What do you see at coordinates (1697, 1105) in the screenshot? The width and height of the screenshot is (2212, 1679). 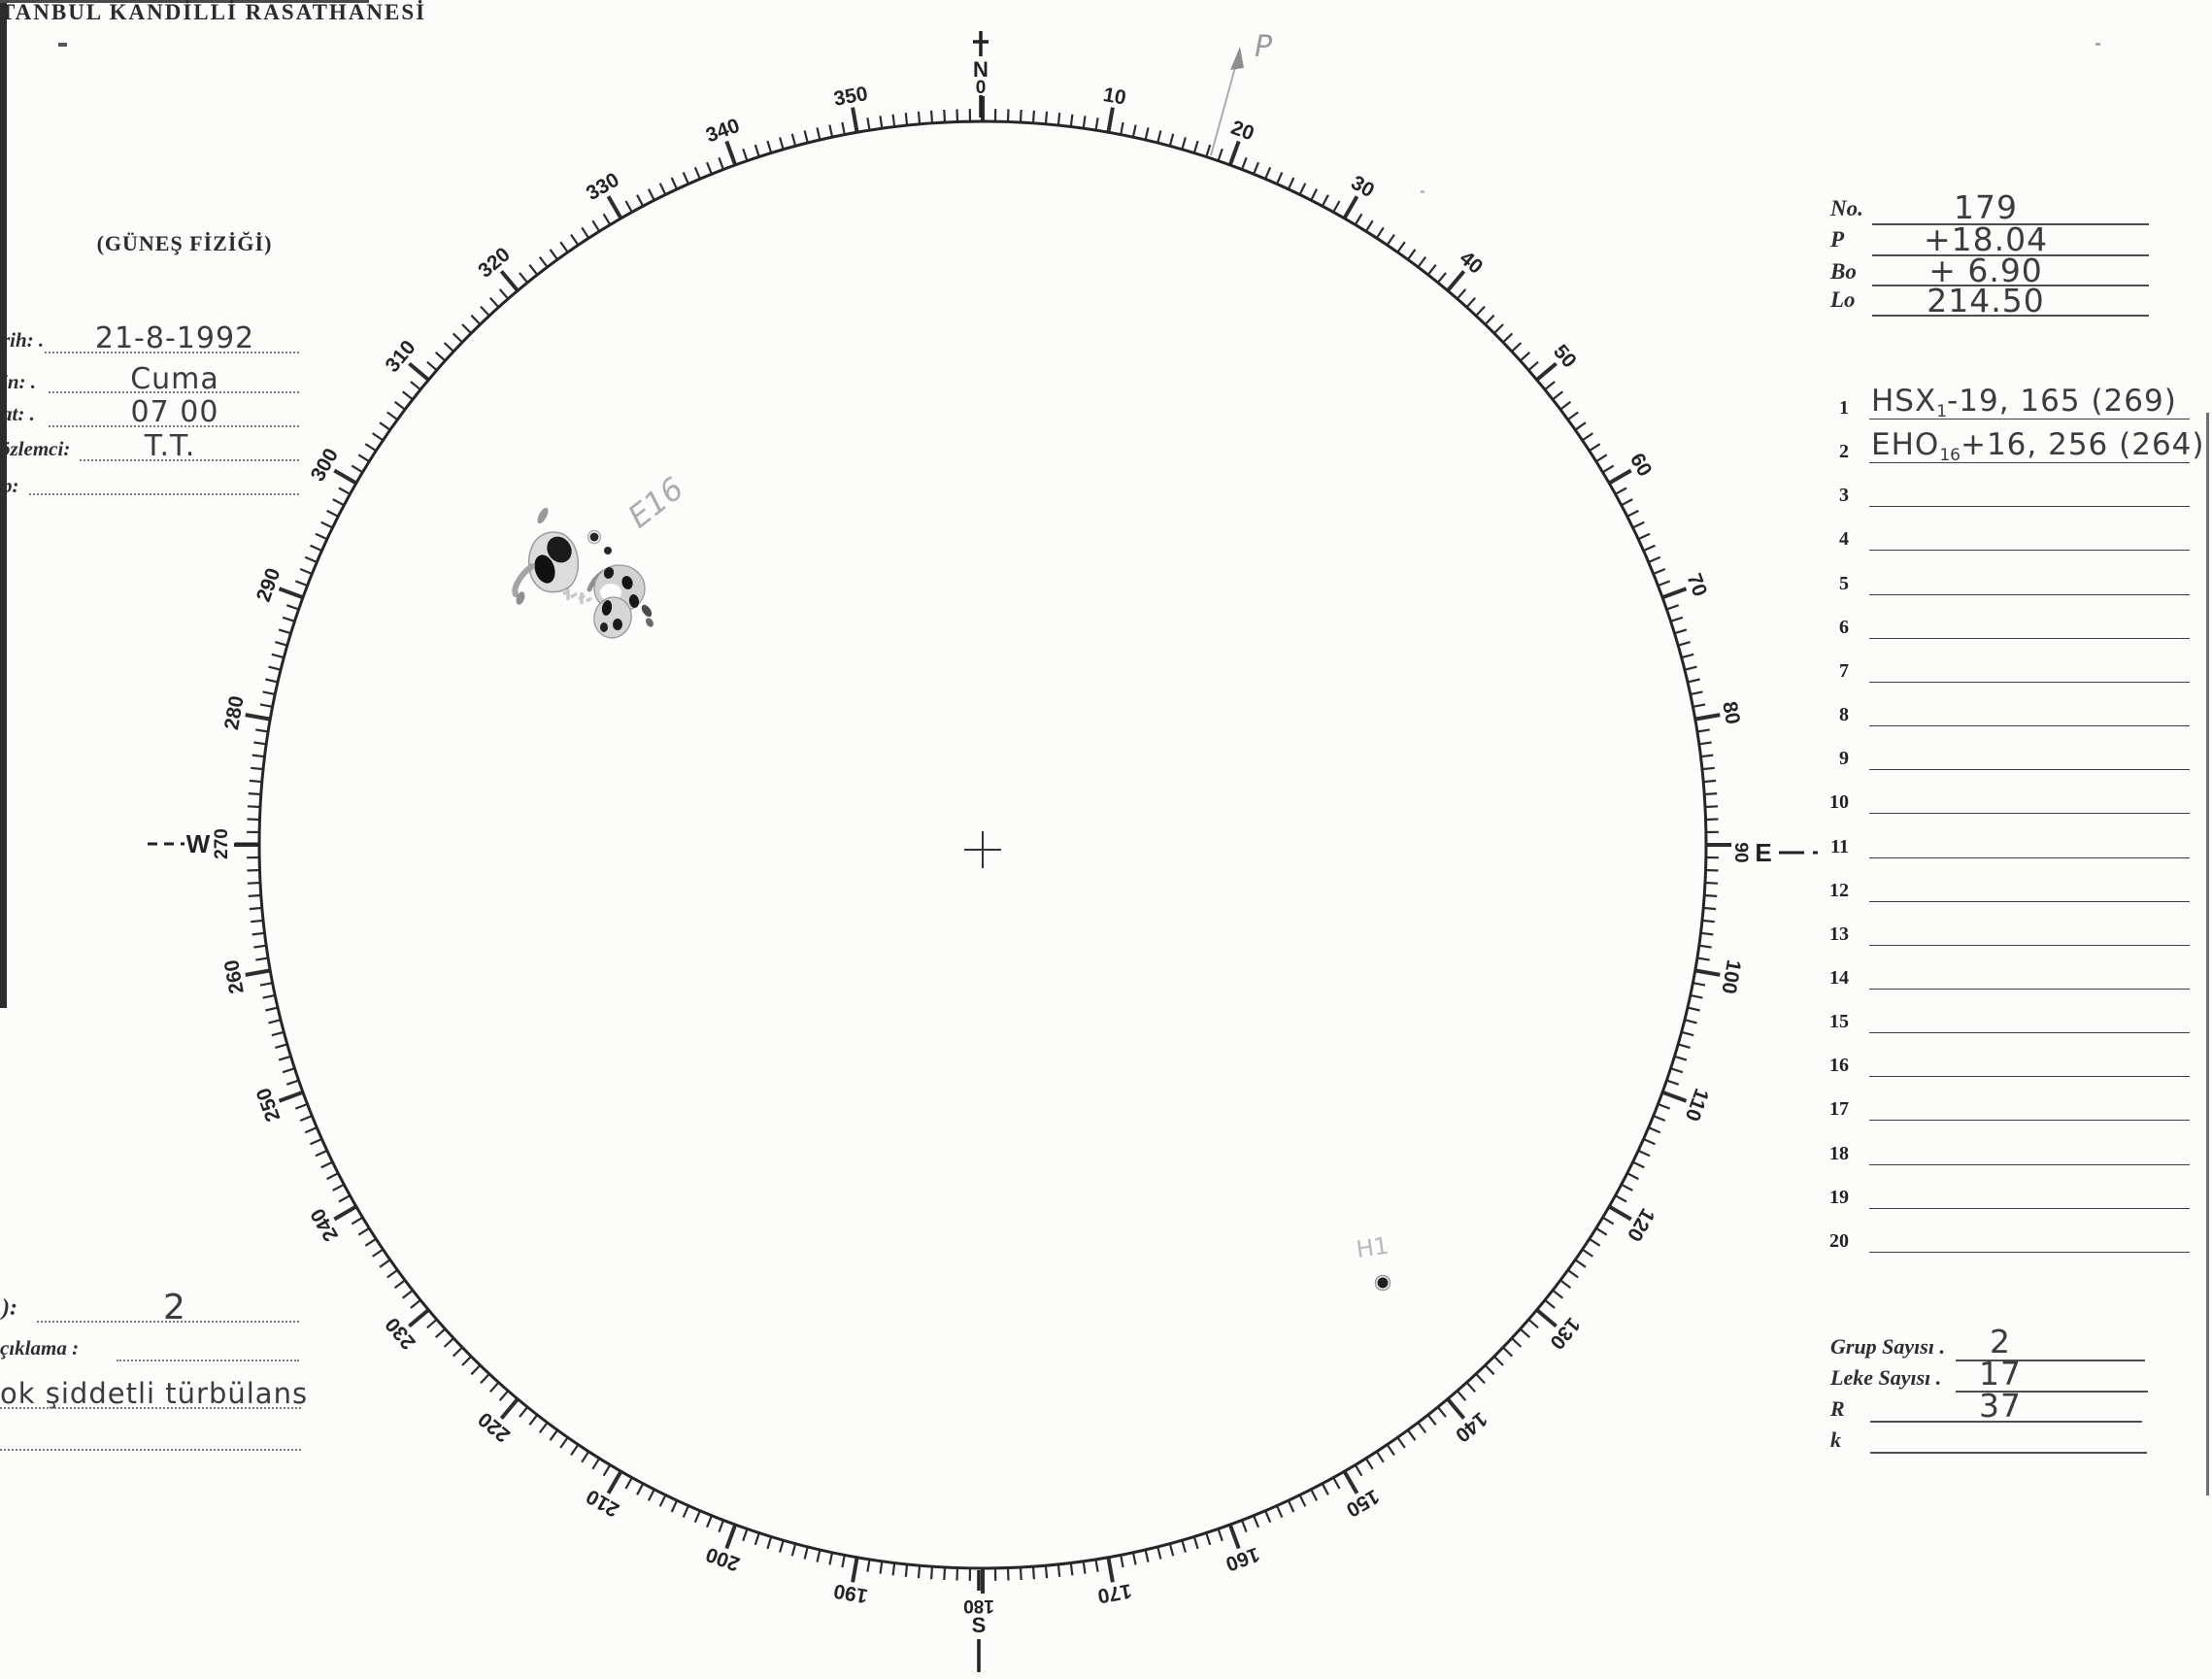 I see `degree-label-110: 110` at bounding box center [1697, 1105].